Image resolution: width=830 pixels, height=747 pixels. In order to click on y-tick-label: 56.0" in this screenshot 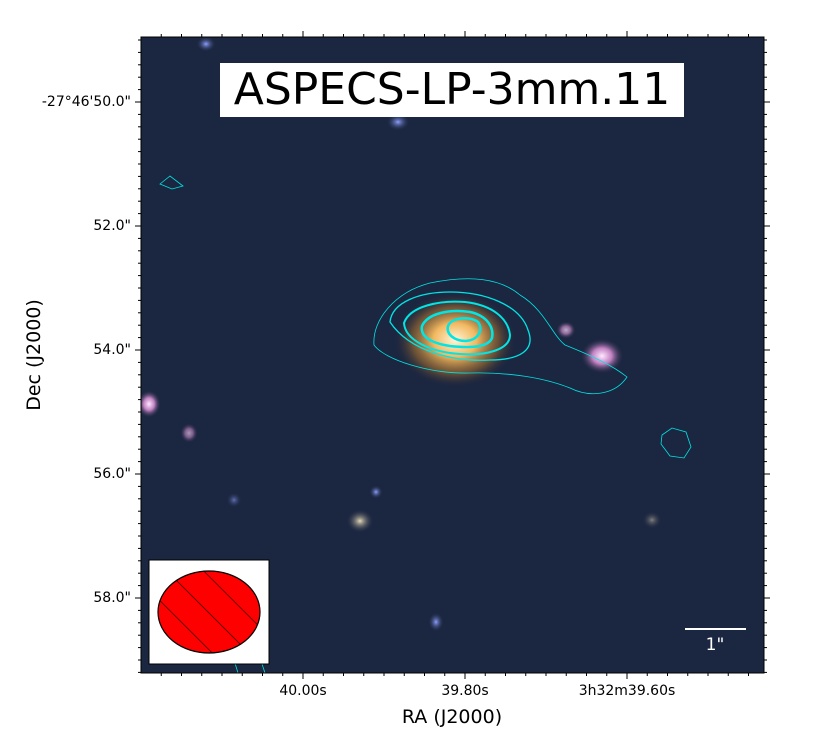, I will do `click(112, 474)`.